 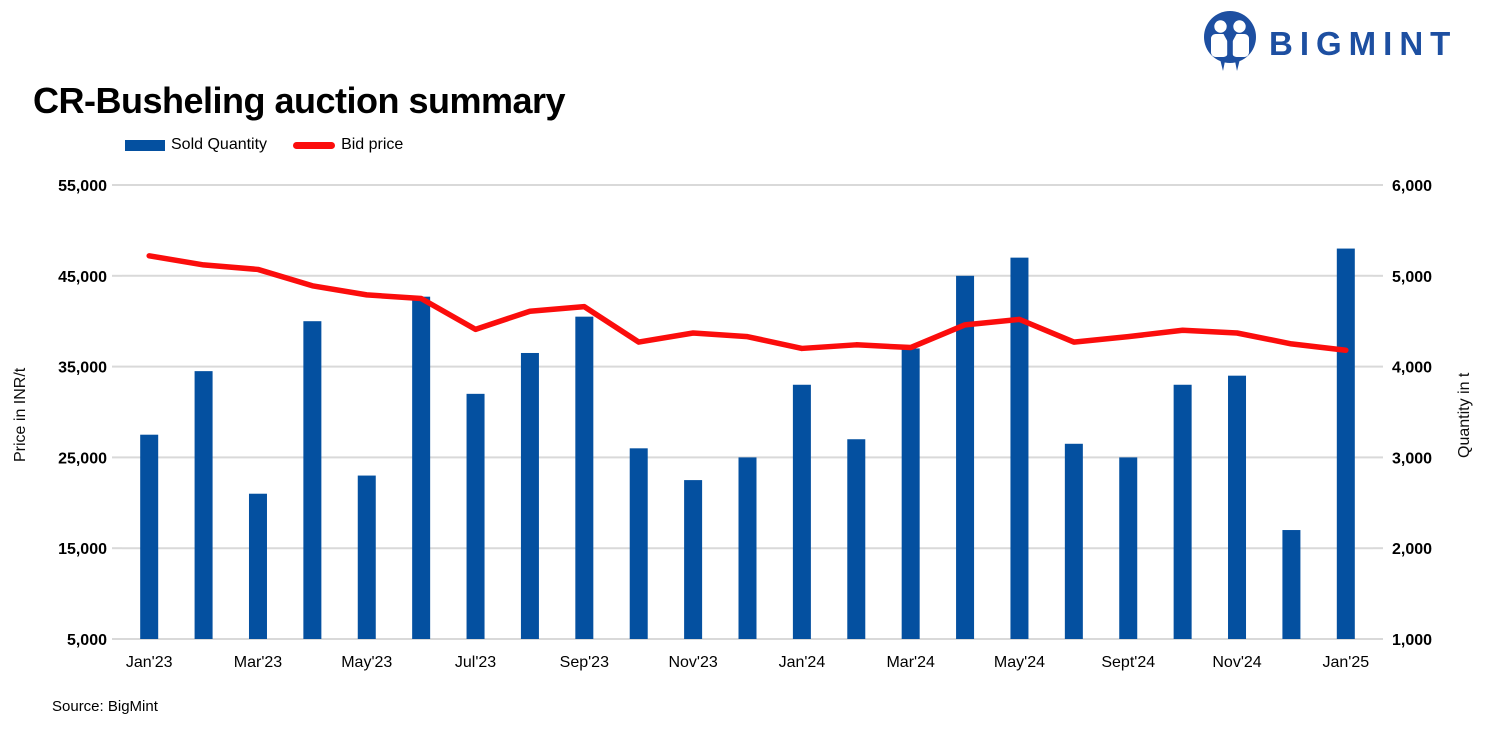 I want to click on right-axis-tick-label: 3,000, so click(x=1412, y=458).